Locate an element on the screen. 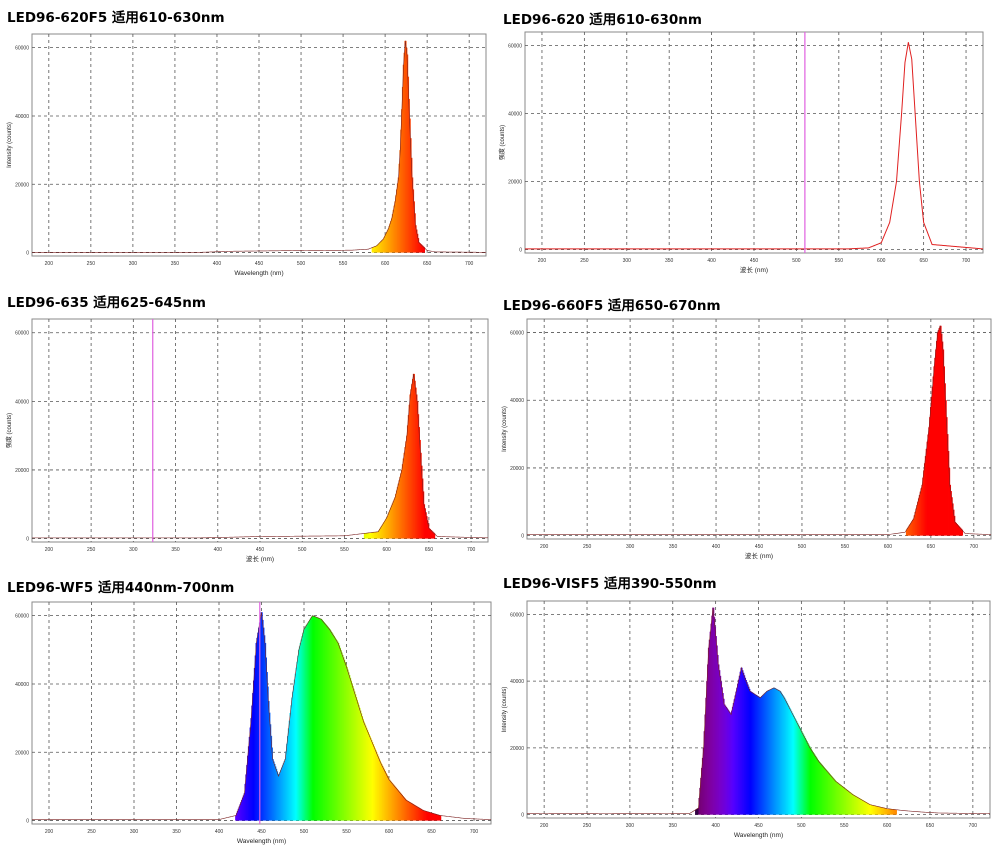  x-tick-label: 300 is located at coordinates (630, 547).